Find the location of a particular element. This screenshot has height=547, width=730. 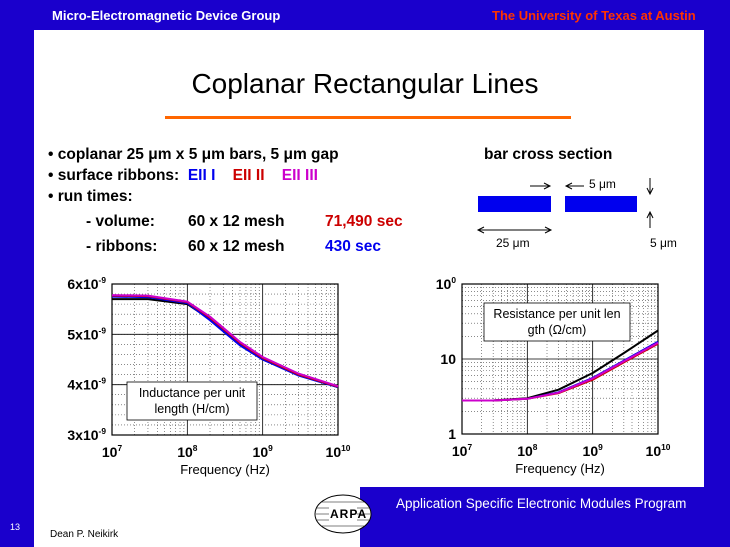

annotation-line-2: length (H/cm) is located at coordinates (191, 409).